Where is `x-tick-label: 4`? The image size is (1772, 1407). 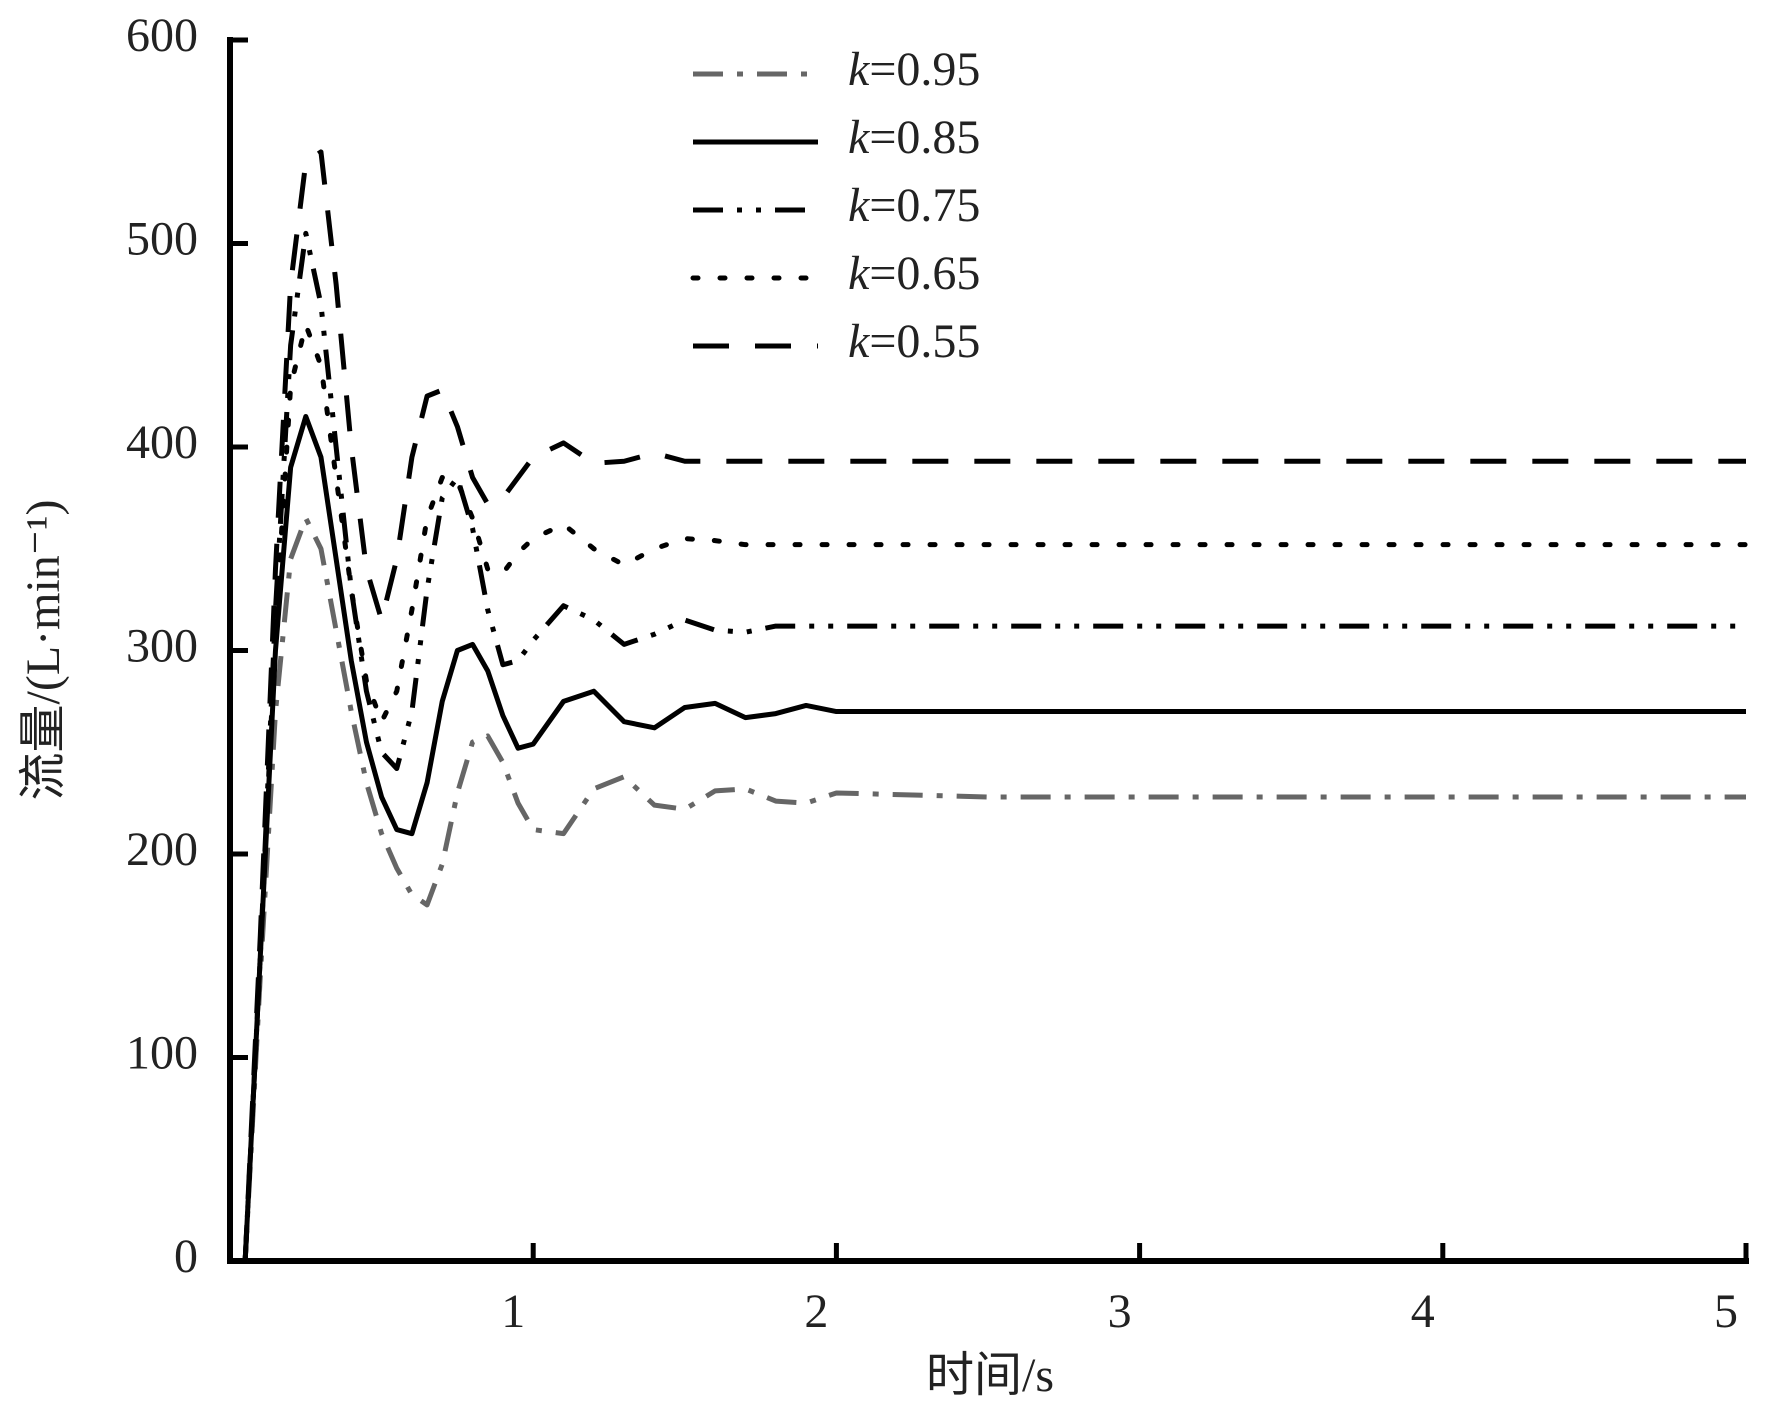
x-tick-label: 4 is located at coordinates (1423, 1311).